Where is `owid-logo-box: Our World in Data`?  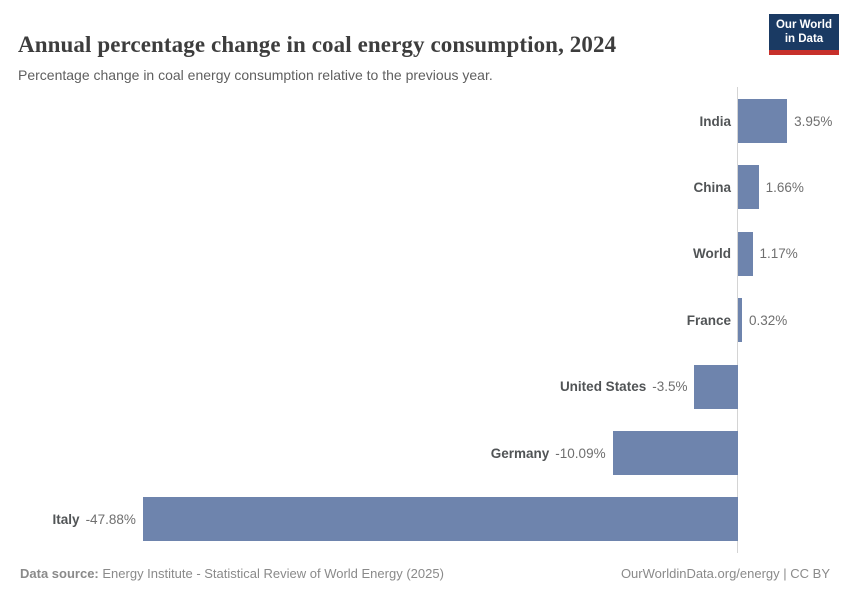
owid-logo-box: Our World in Data is located at coordinates (804, 32).